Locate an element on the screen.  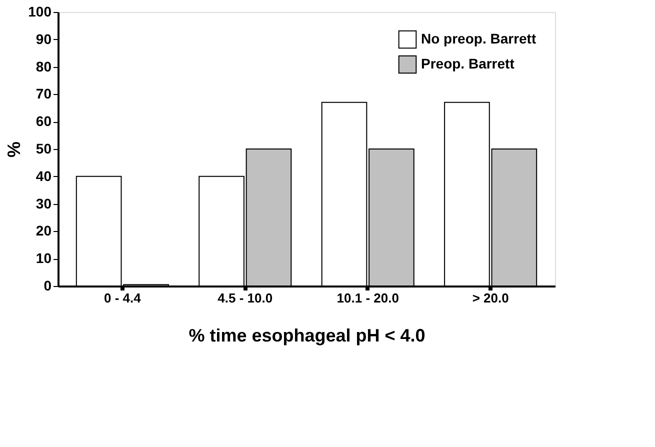
x-tick-label: > 20.0 is located at coordinates (490, 298).